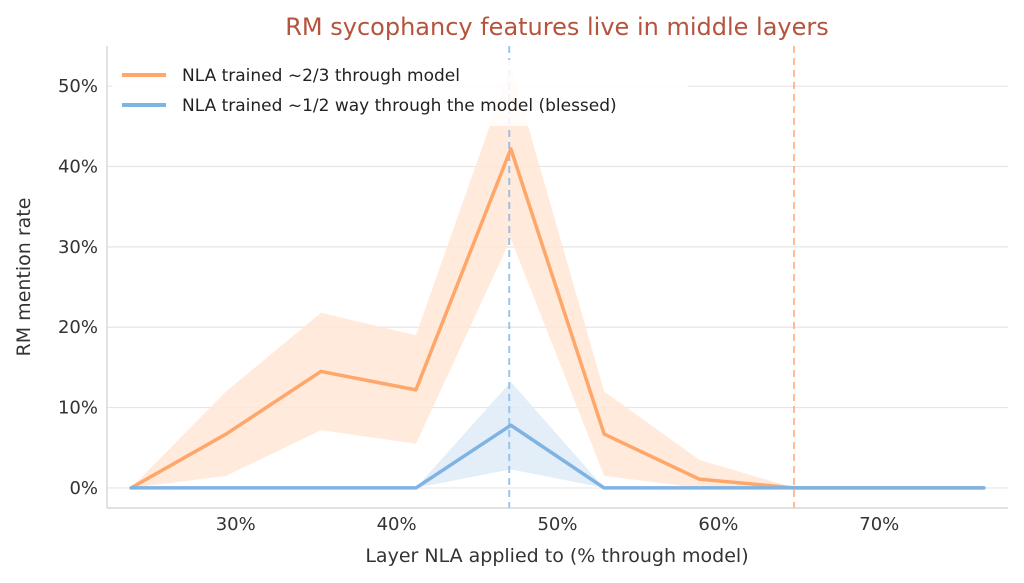 The image size is (1024, 583). What do you see at coordinates (78, 287) in the screenshot?
I see `y-tick-labels: 0% 10% 20% 30% 40% 50%` at bounding box center [78, 287].